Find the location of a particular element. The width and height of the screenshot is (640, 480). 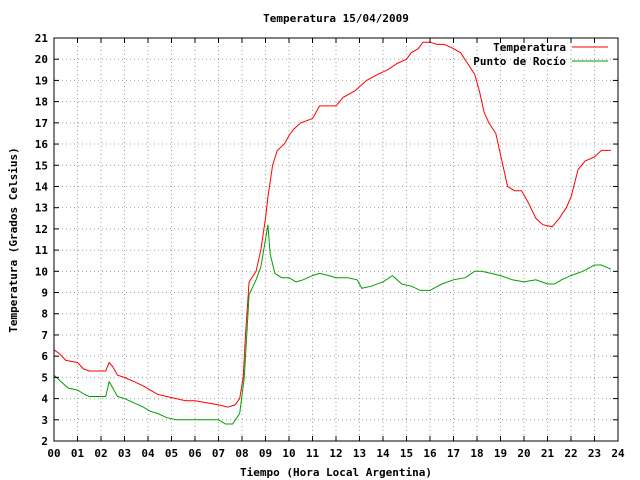

y-tick-label: 21 is located at coordinates (42, 38).